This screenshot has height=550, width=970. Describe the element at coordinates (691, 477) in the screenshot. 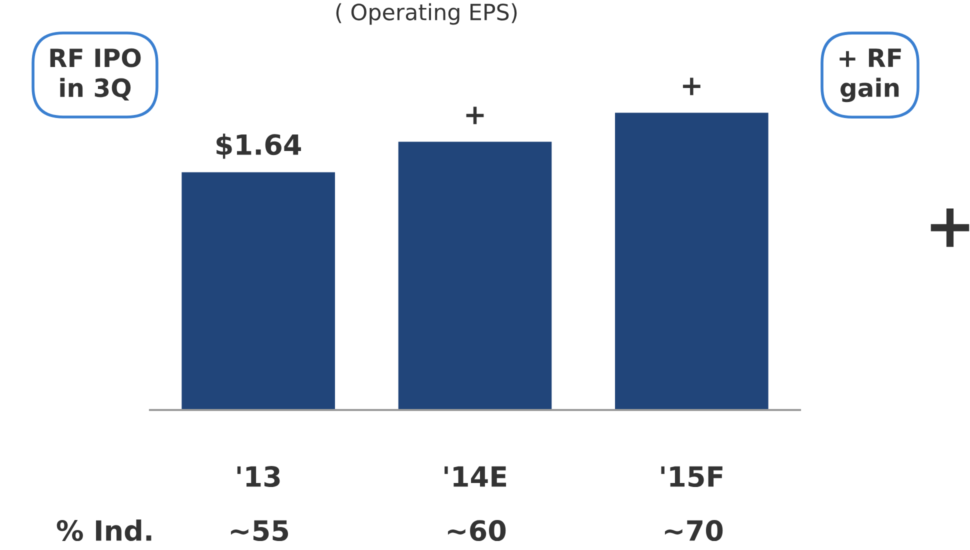

I see `x-tick-label: '15F` at that location.